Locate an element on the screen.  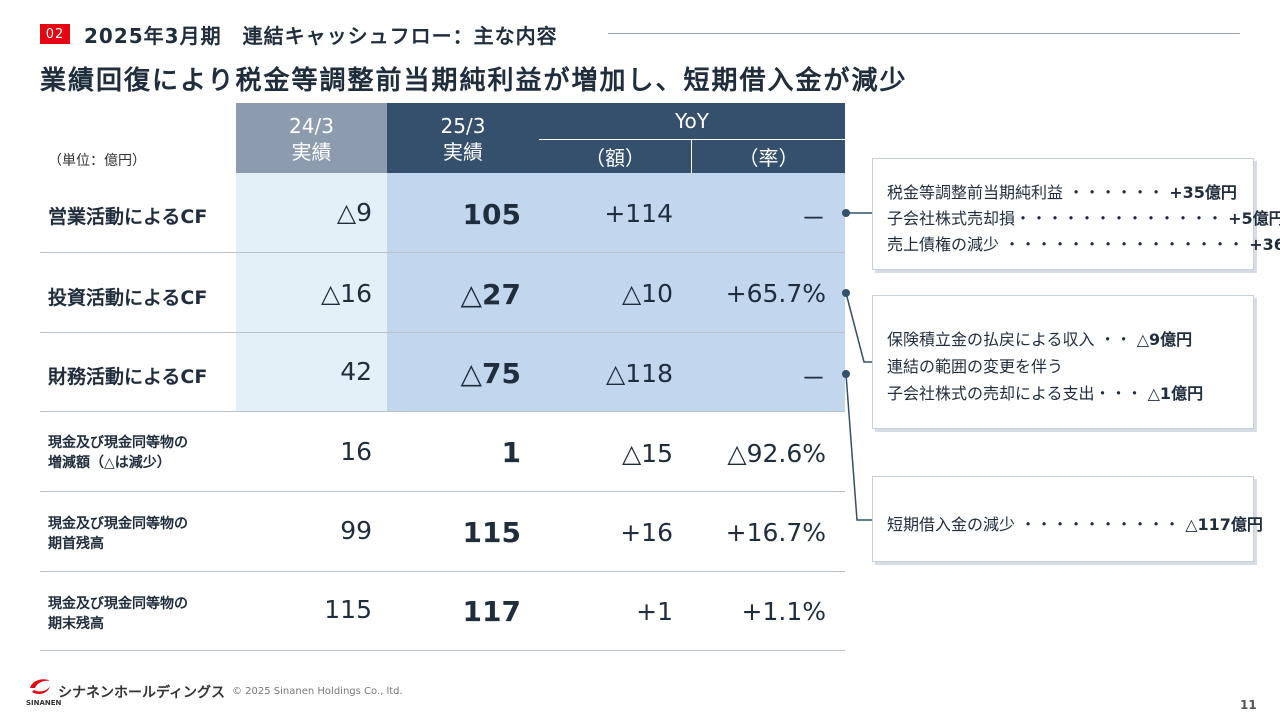
cell-curr: △75 is located at coordinates (491, 373).